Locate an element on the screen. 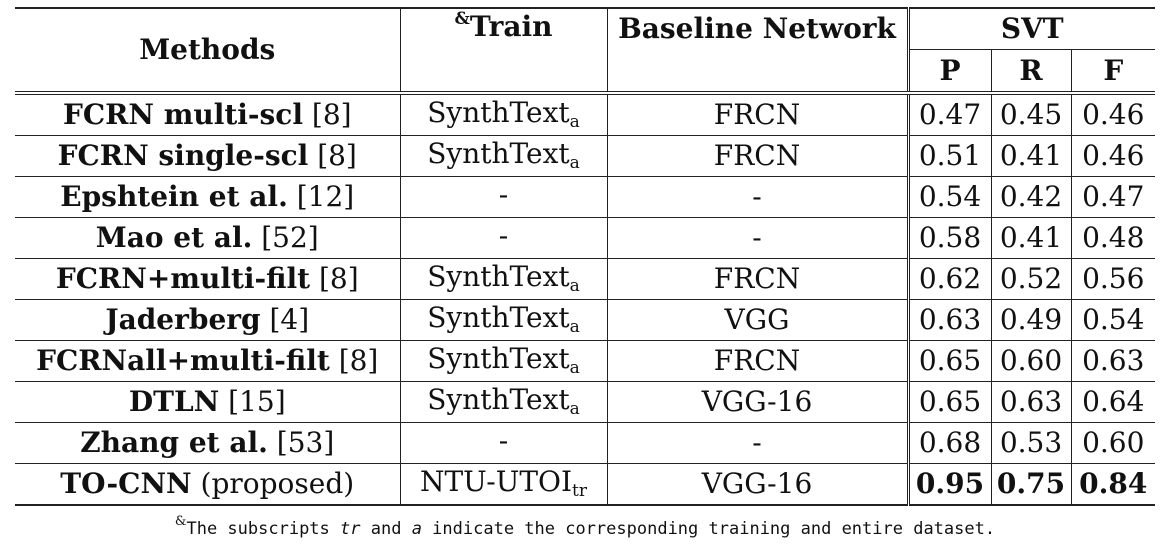 The image size is (1170, 555). recall-cell: 0.41 is located at coordinates (1031, 238).